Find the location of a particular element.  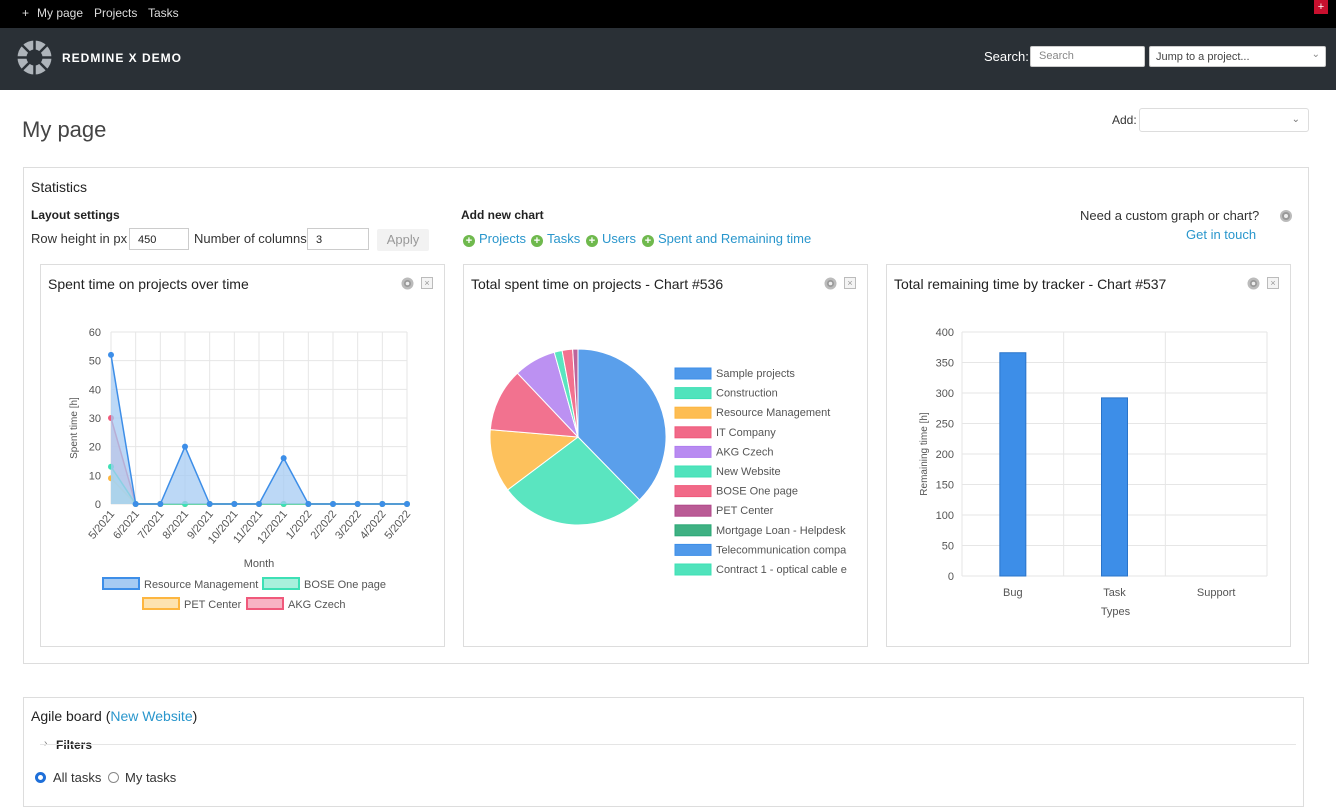

logo-icon is located at coordinates (34, 57).